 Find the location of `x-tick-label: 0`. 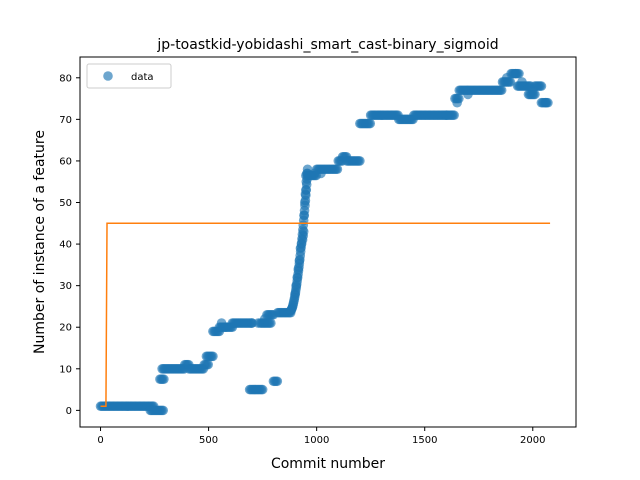

x-tick-label: 0 is located at coordinates (100, 440).